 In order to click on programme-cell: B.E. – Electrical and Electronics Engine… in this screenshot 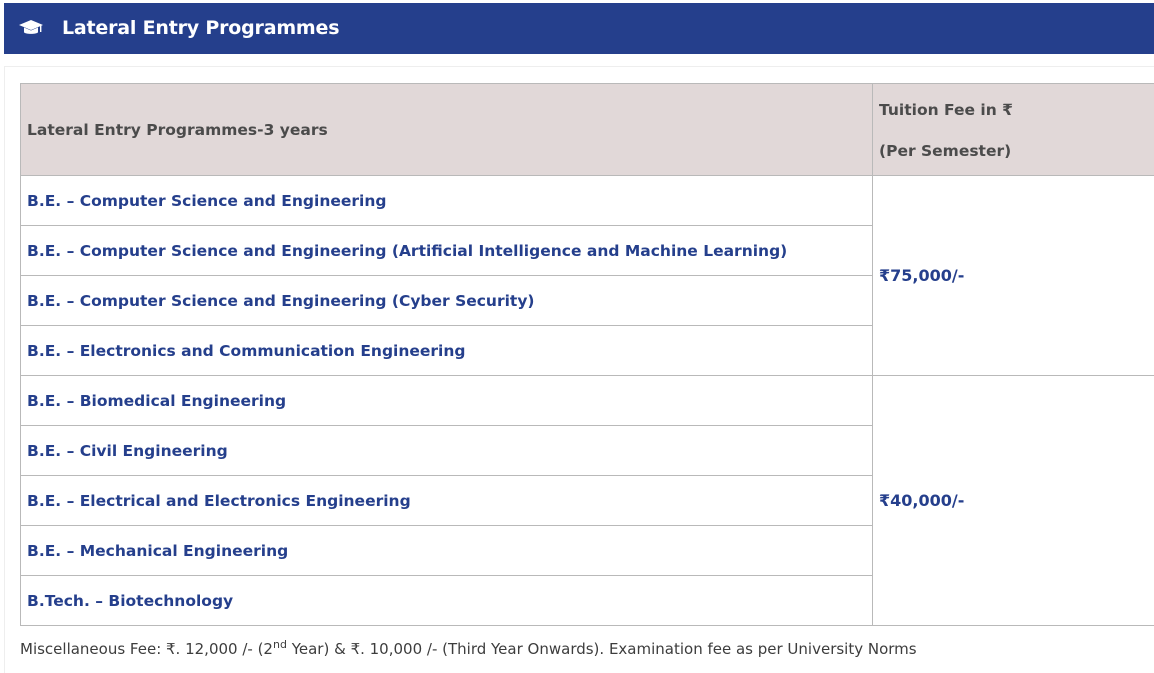, I will do `click(446, 500)`.